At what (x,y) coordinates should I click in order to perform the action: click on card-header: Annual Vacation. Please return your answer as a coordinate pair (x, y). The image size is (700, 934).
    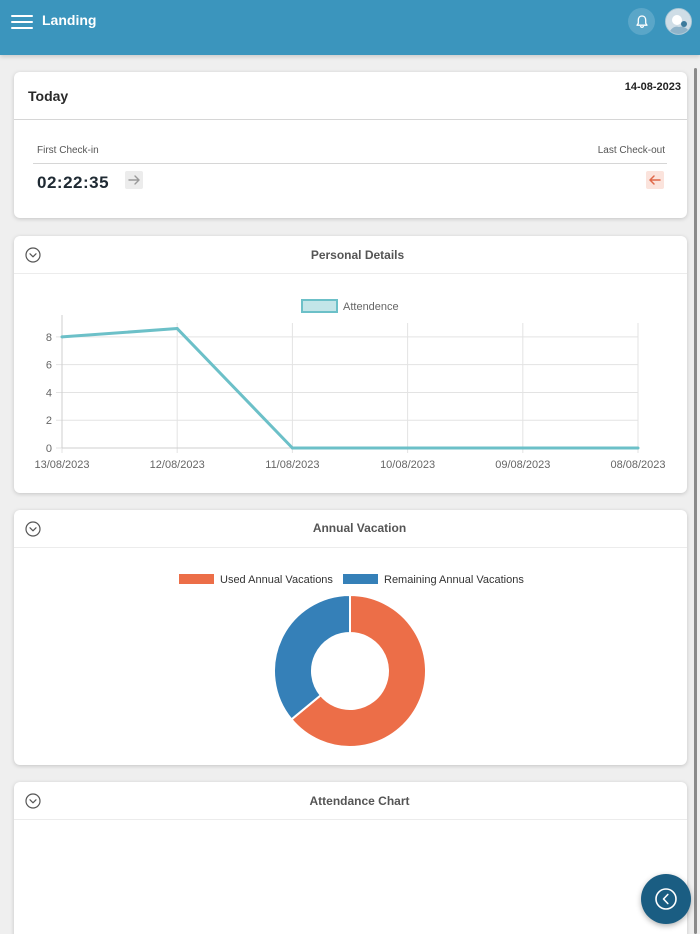
    Looking at the image, I should click on (350, 529).